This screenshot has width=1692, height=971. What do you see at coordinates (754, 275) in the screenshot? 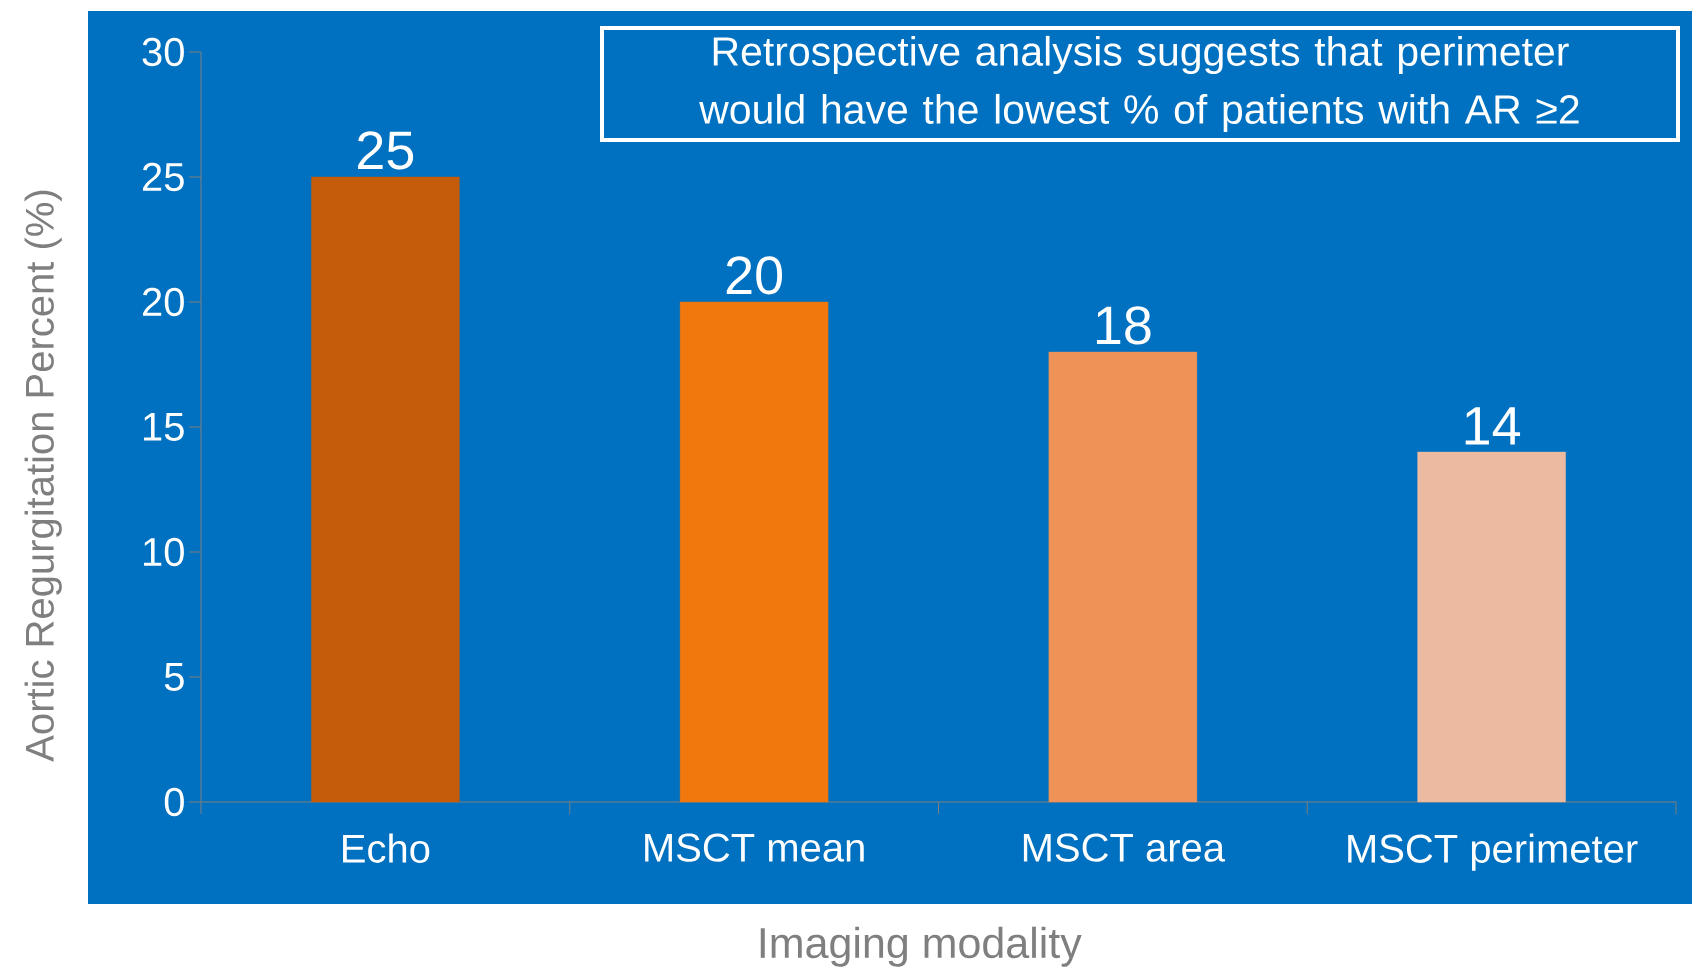
I see `data-label: 20` at bounding box center [754, 275].